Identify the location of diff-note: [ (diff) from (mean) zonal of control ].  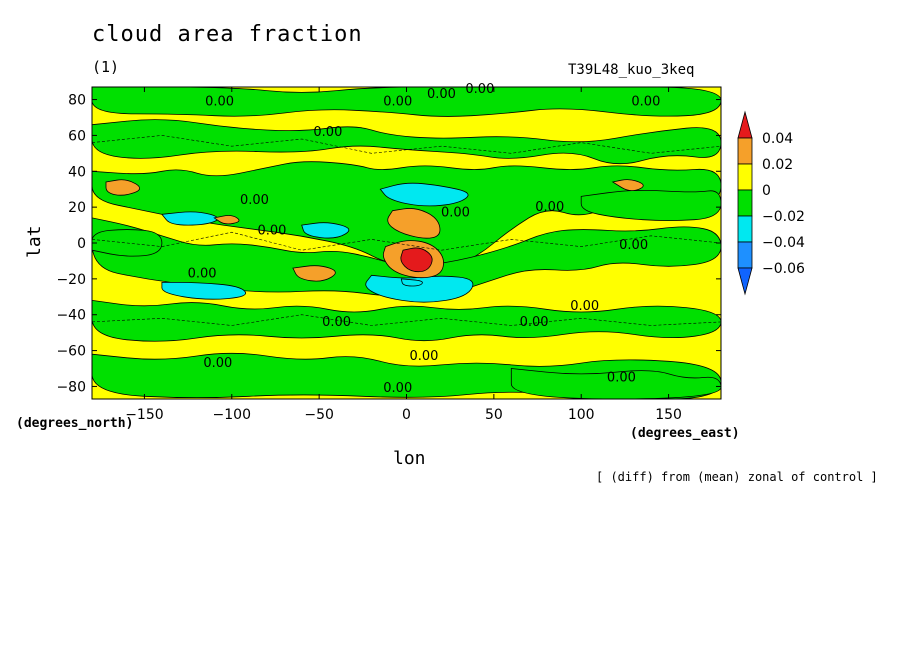
(737, 477).